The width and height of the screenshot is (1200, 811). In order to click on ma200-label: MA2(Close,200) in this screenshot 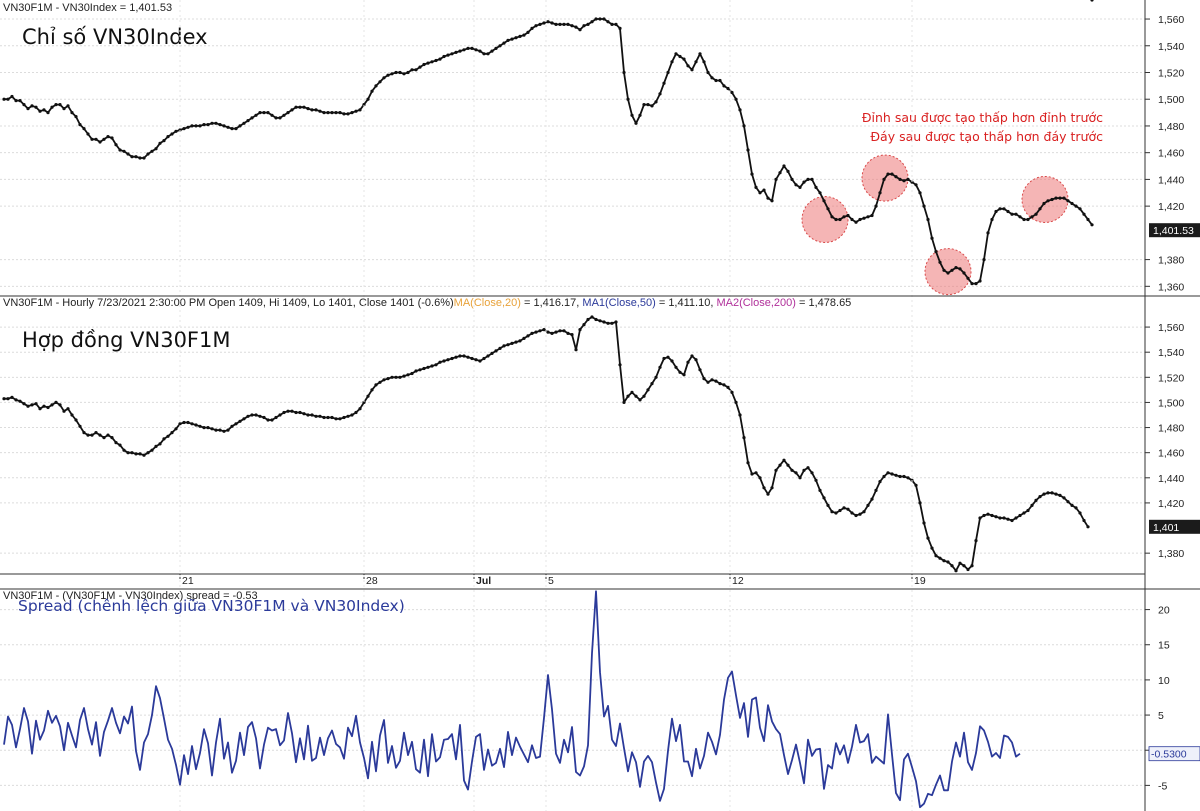, I will do `click(755, 303)`.